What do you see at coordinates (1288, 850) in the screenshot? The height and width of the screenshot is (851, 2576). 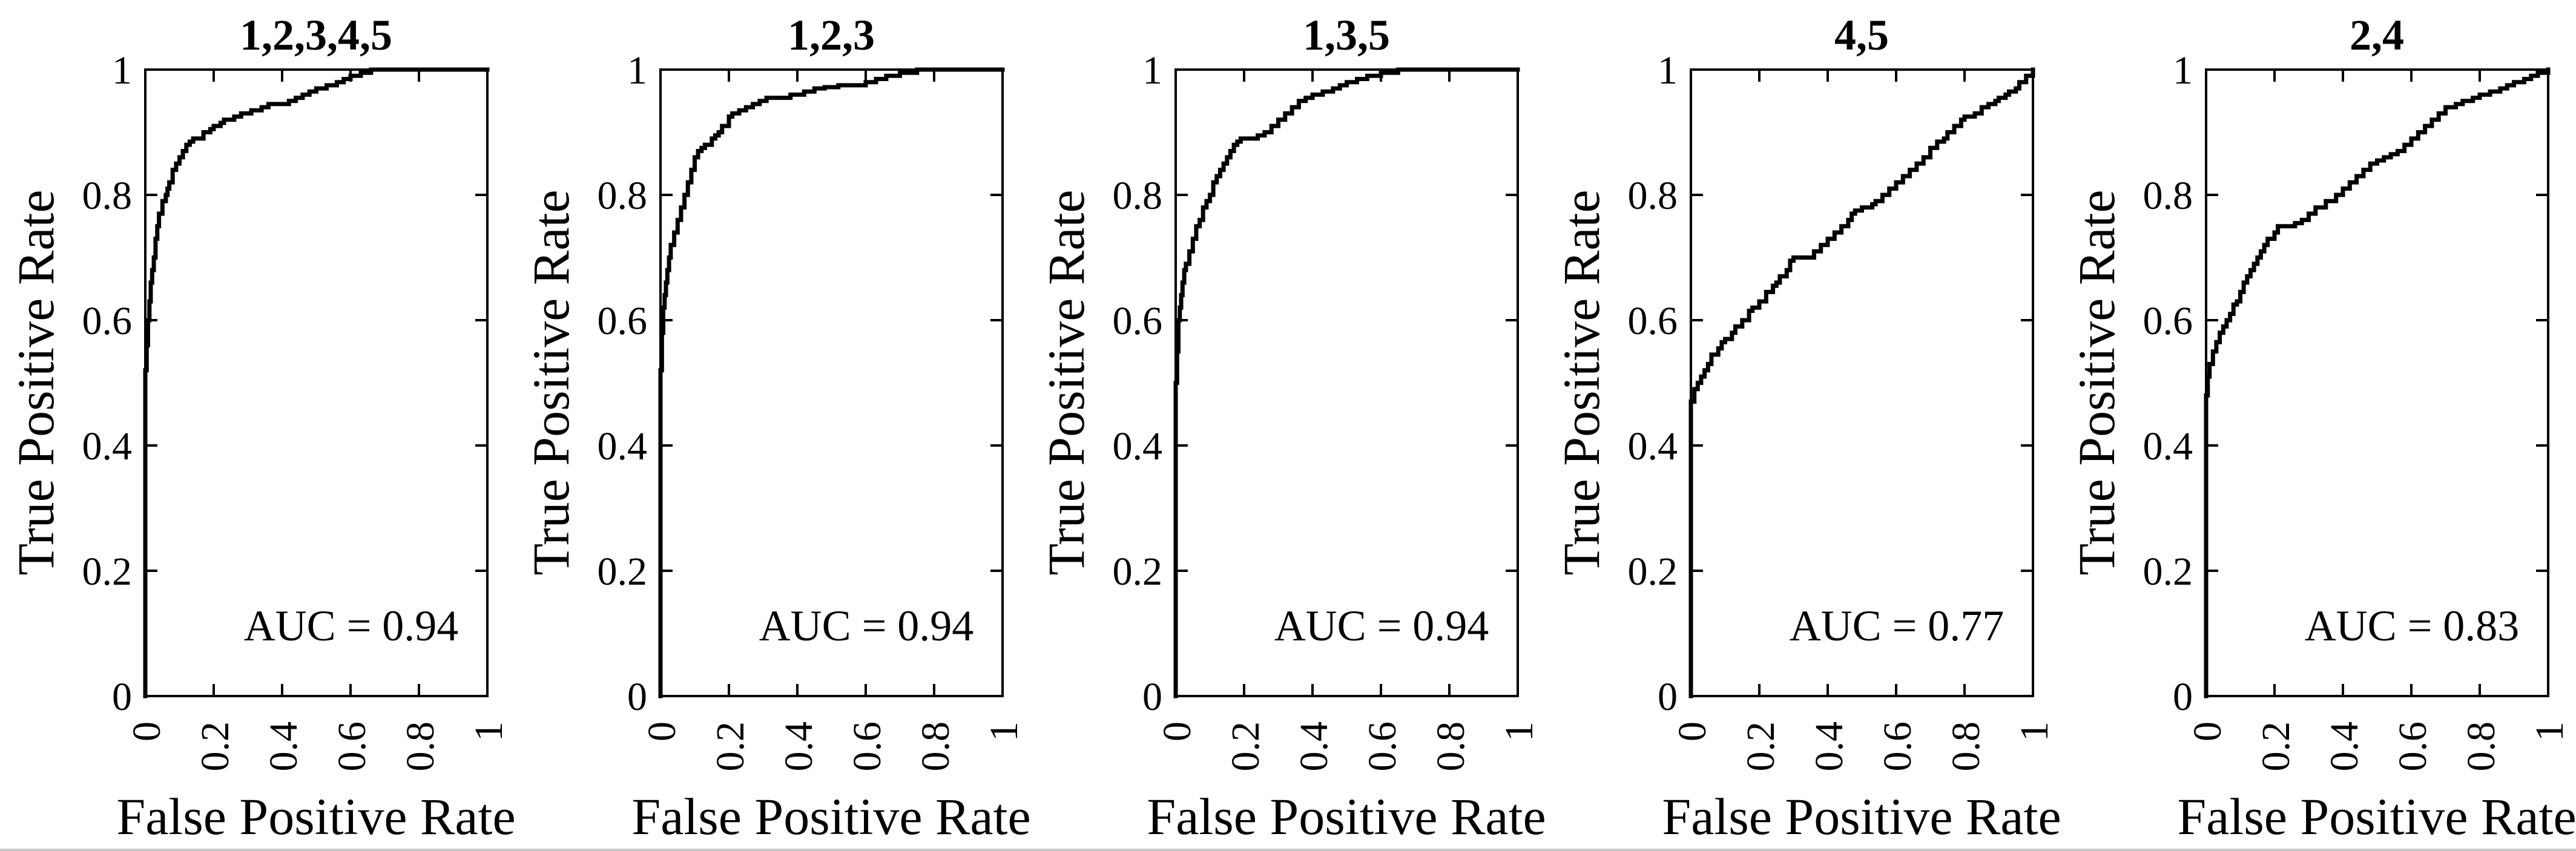 I see `bottom-edge-artifact` at bounding box center [1288, 850].